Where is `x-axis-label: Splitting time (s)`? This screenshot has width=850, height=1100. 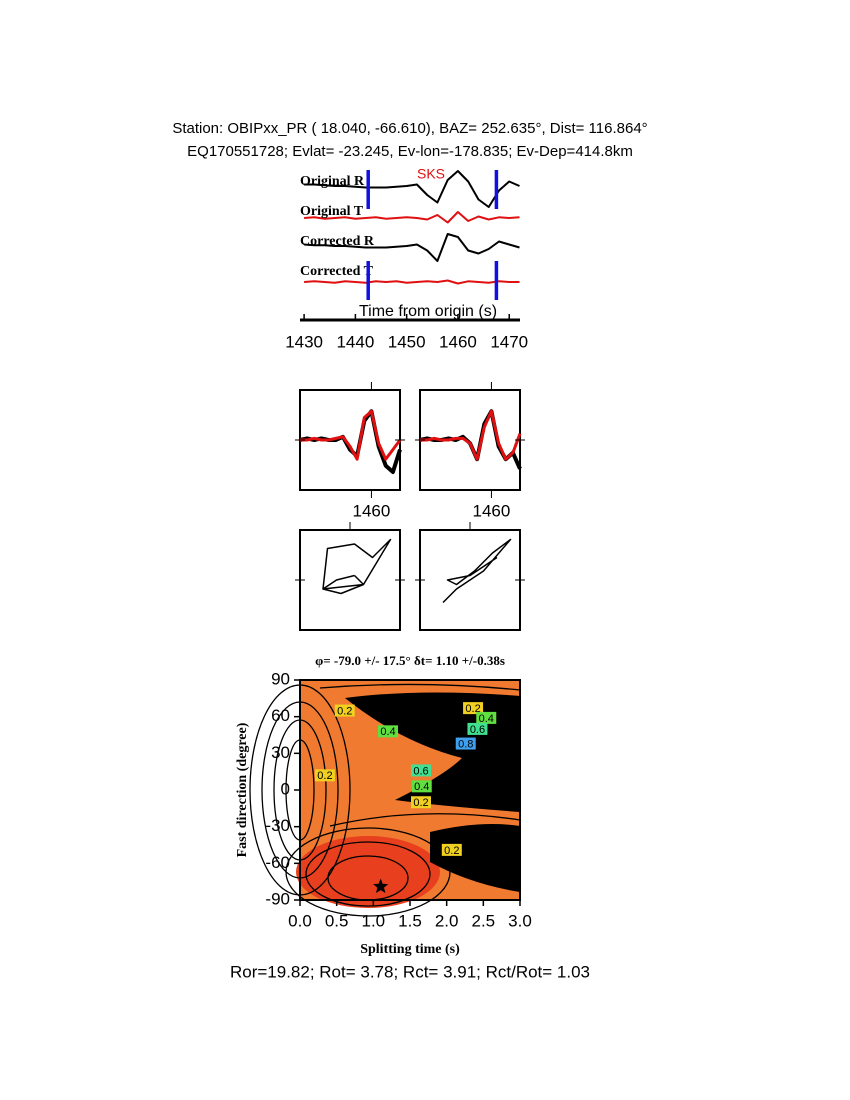 x-axis-label: Splitting time (s) is located at coordinates (410, 949).